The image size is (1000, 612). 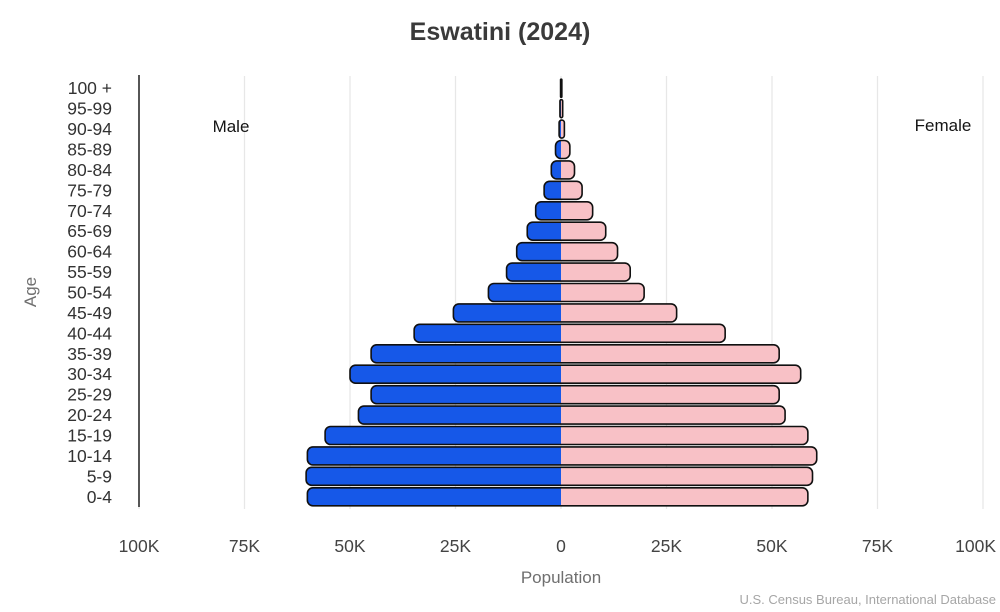 What do you see at coordinates (89, 190) in the screenshot?
I see `age-tick-label: 75-79` at bounding box center [89, 190].